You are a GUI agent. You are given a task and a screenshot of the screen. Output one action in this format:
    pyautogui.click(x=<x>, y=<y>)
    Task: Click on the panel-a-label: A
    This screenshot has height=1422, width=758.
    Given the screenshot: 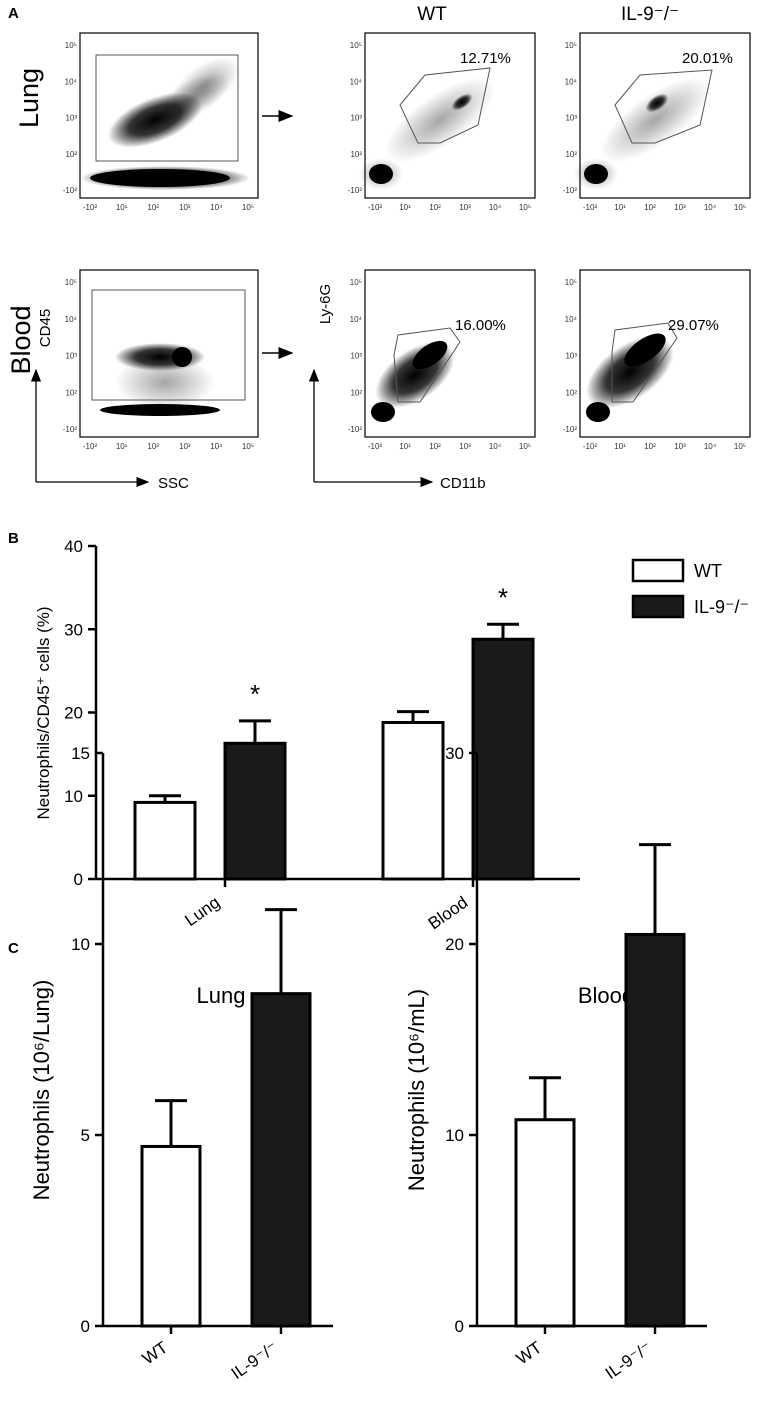 What is the action you would take?
    pyautogui.click(x=13, y=13)
    